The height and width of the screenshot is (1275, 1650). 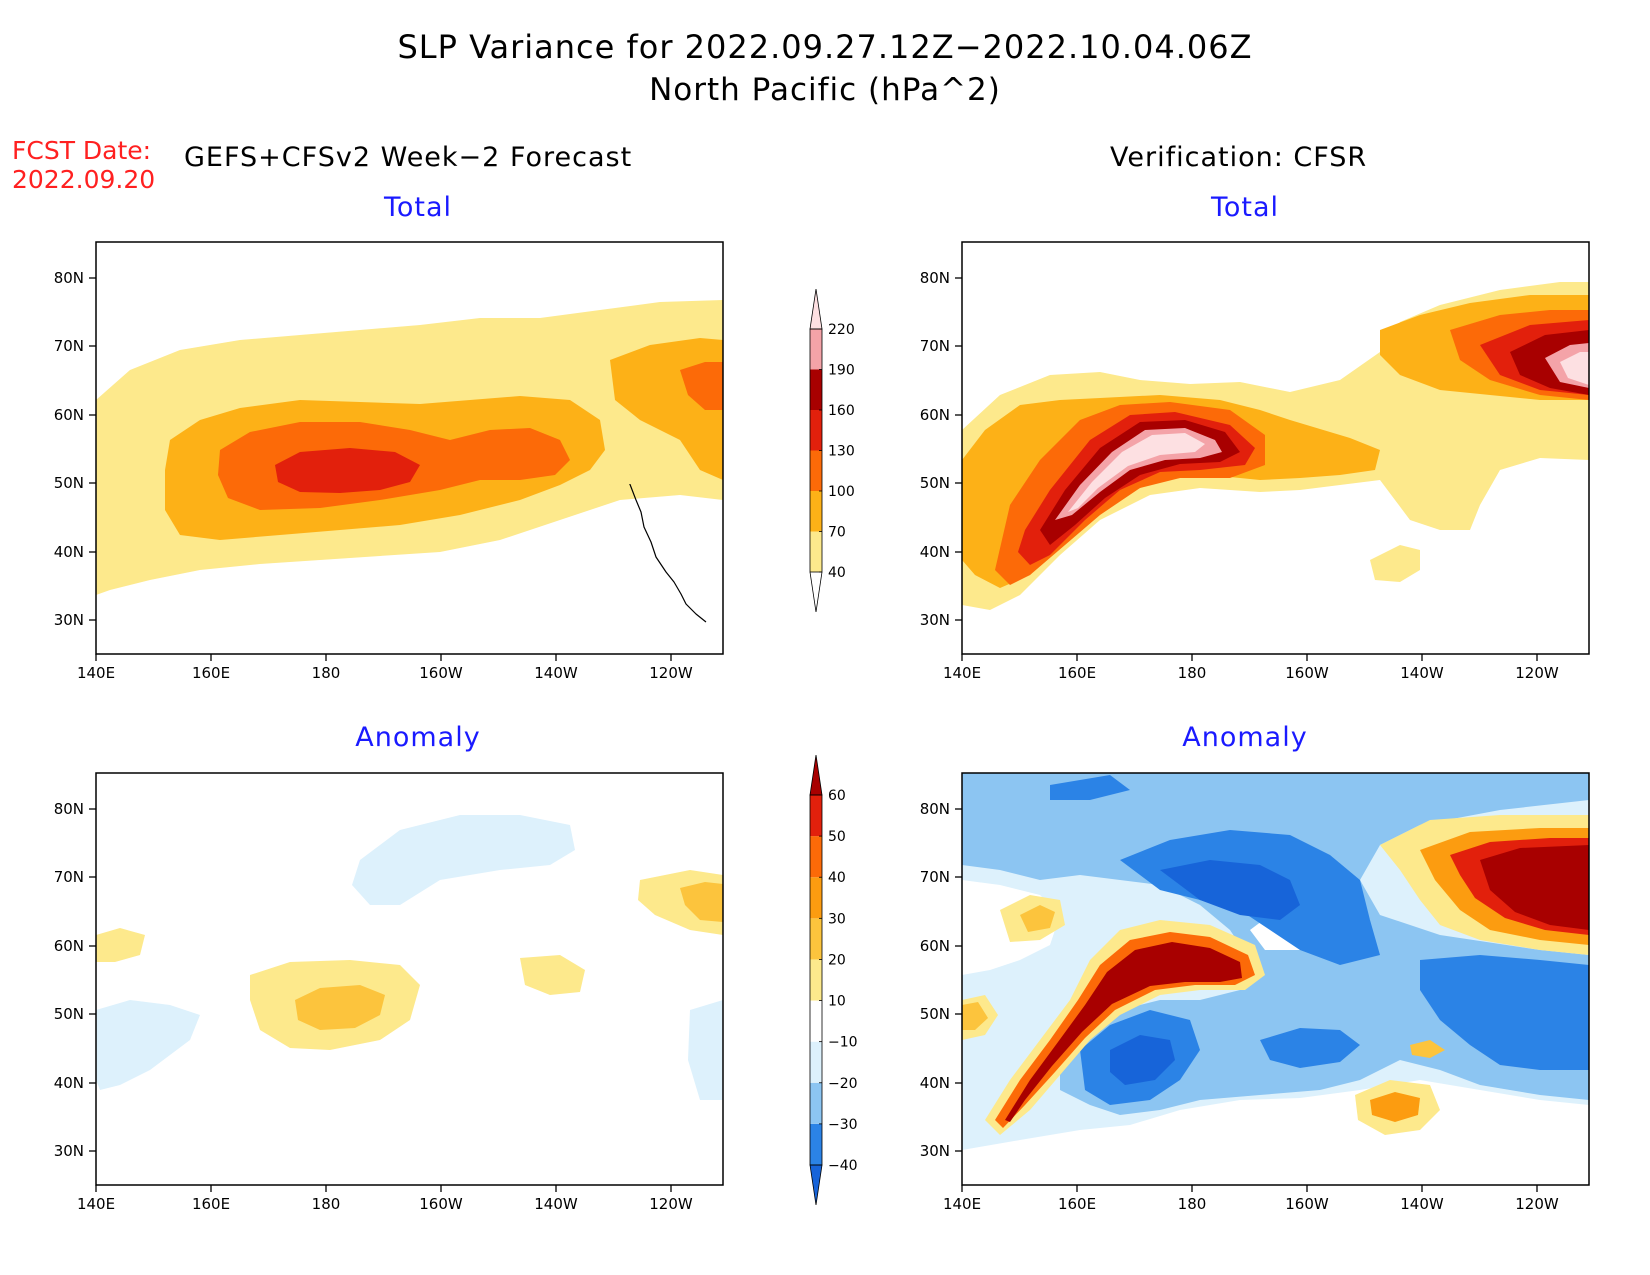 What do you see at coordinates (1239, 157) in the screenshot?
I see `verification-column-title: Verification: CFSR` at bounding box center [1239, 157].